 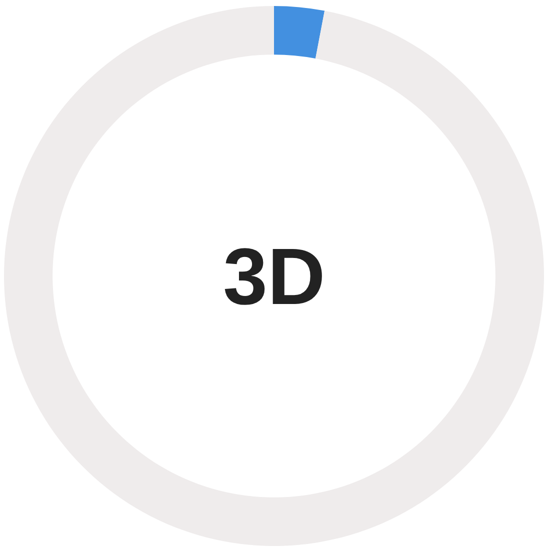 I want to click on donut-slice, so click(x=299, y=32).